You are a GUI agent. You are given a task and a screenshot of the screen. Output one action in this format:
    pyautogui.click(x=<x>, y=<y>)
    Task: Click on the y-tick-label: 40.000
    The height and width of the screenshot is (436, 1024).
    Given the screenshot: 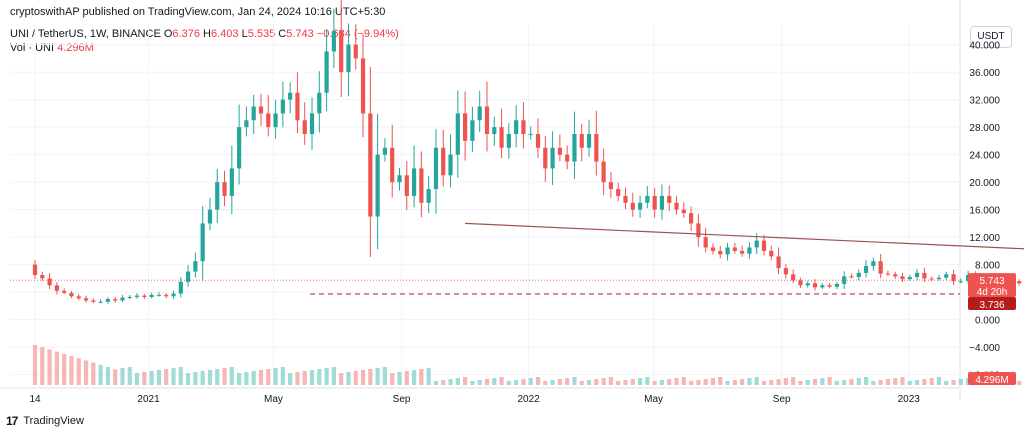 What is the action you would take?
    pyautogui.click(x=984, y=46)
    